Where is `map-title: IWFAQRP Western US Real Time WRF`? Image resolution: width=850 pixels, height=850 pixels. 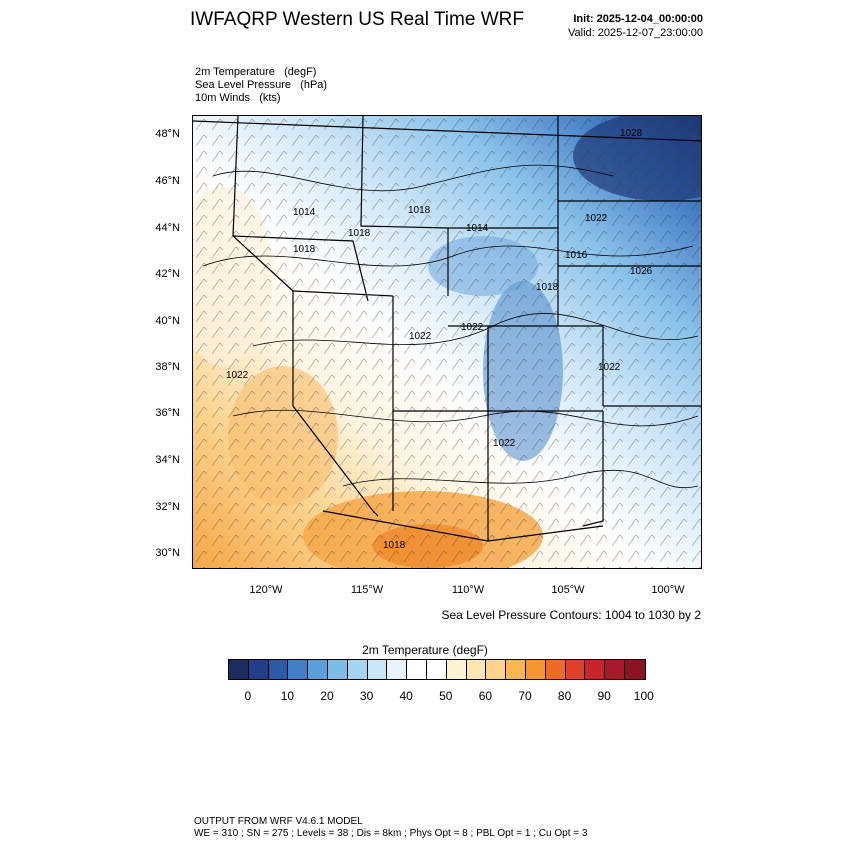 map-title: IWFAQRP Western US Real Time WRF is located at coordinates (357, 19).